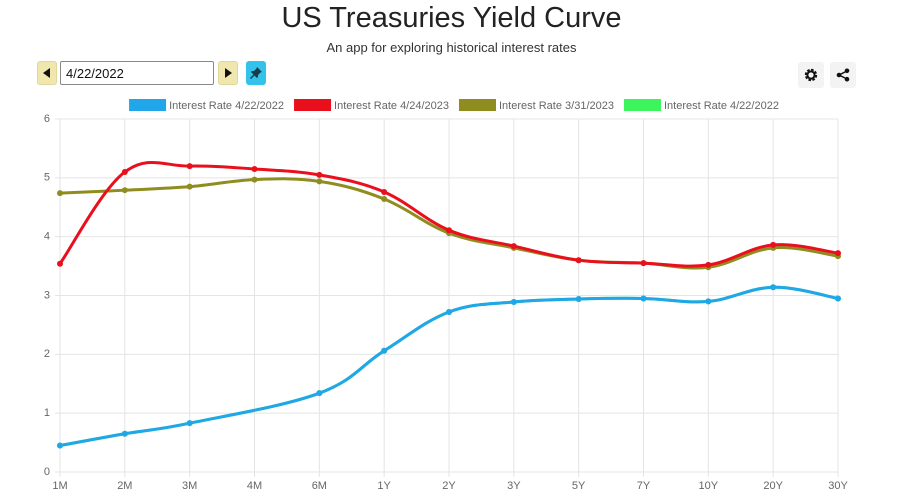 The width and height of the screenshot is (903, 503). Describe the element at coordinates (47, 354) in the screenshot. I see `y-tick-label: 2` at that location.